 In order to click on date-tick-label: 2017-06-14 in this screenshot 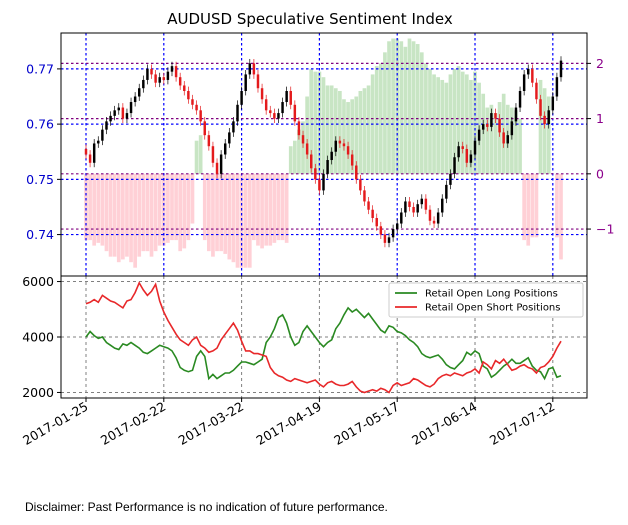, I will do `click(444, 423)`.